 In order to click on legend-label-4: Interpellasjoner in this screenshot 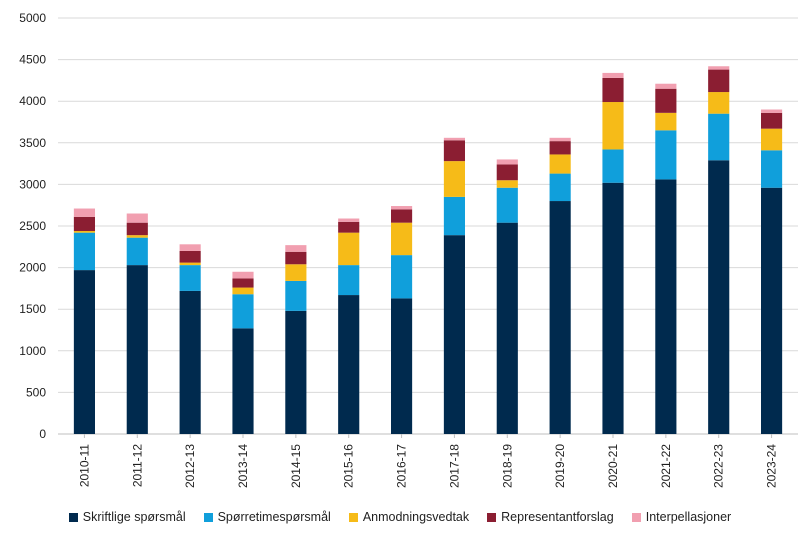, I will do `click(688, 517)`.